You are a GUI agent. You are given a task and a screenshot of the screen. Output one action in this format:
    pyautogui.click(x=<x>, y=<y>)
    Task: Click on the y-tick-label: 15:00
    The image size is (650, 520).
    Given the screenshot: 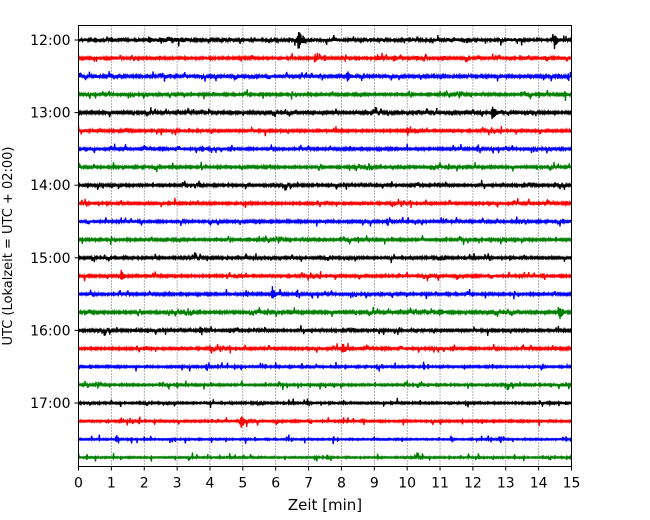 What is the action you would take?
    pyautogui.click(x=50, y=259)
    